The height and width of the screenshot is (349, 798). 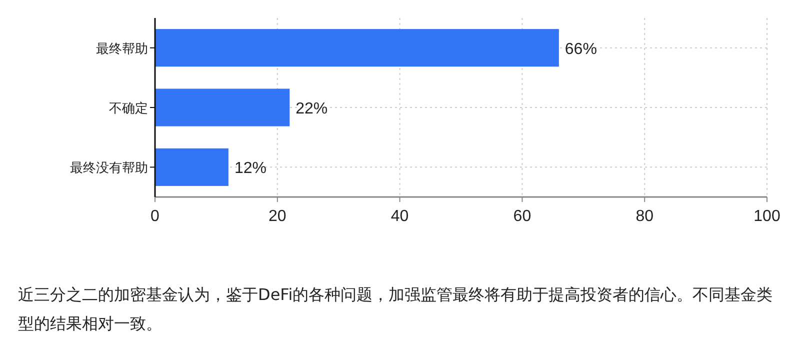 What do you see at coordinates (128, 109) in the screenshot?
I see `y-tick-label: 不确定` at bounding box center [128, 109].